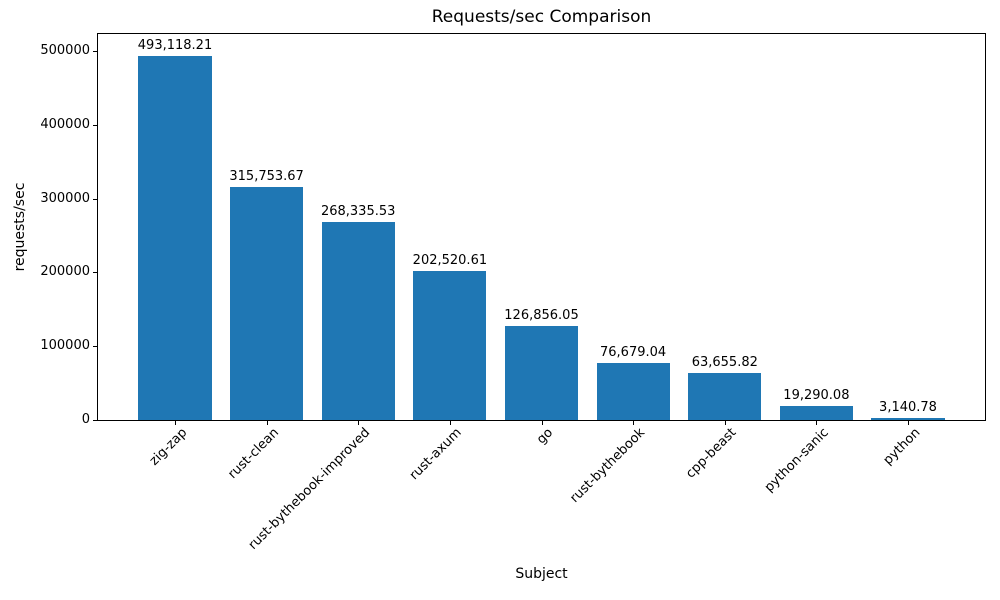  Describe the element at coordinates (541, 17) in the screenshot. I see `chart-title: Requests/sec Comparison` at that location.